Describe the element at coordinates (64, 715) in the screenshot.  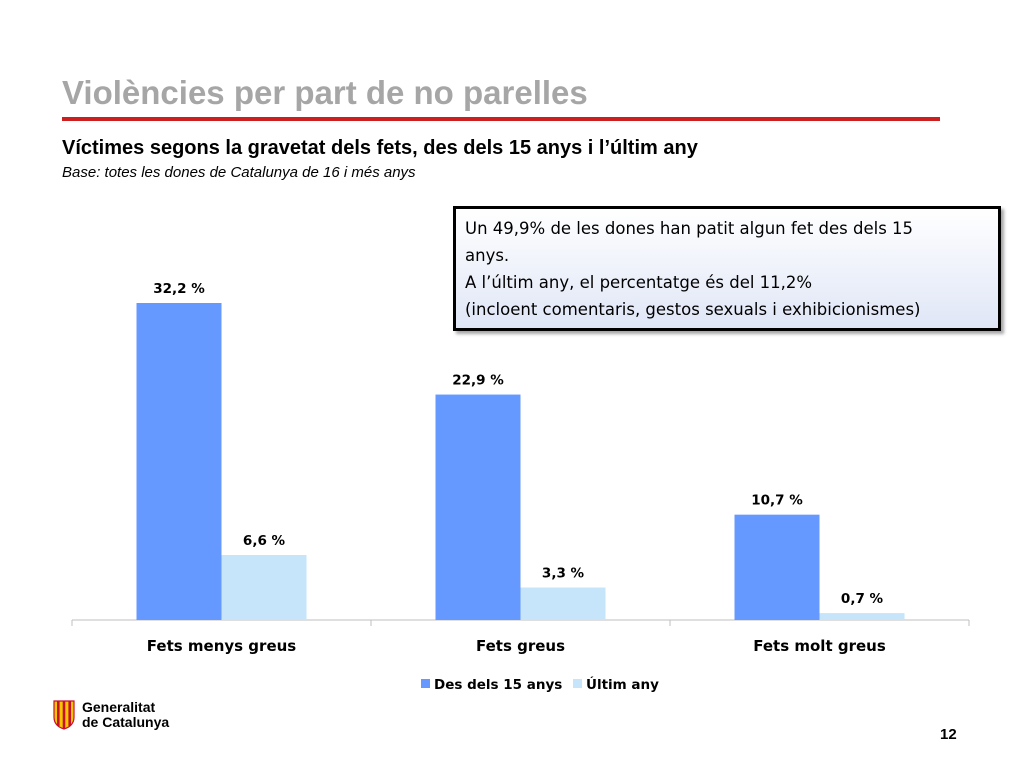
I see `generalitat-logo-icon` at that location.